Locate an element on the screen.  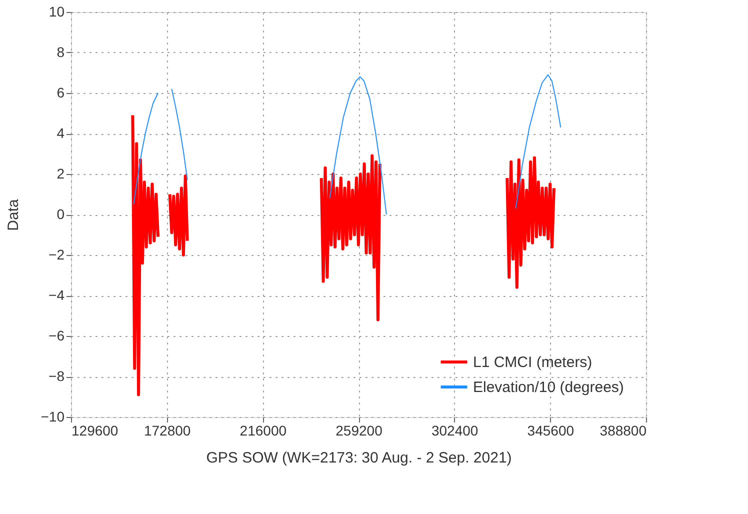
x-tick-label: 345600 is located at coordinates (550, 430).